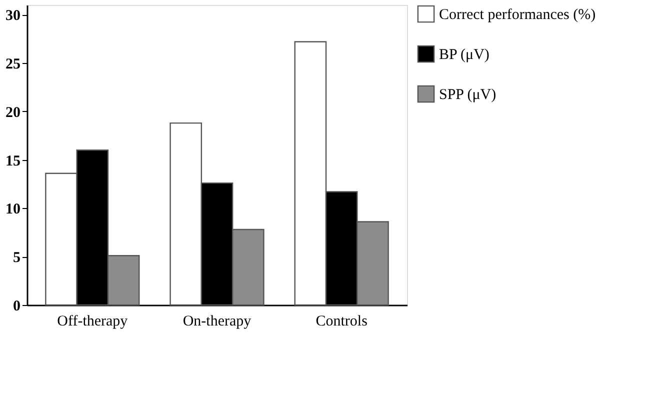  What do you see at coordinates (342, 322) in the screenshot?
I see `x-tick-label: Controls` at bounding box center [342, 322].